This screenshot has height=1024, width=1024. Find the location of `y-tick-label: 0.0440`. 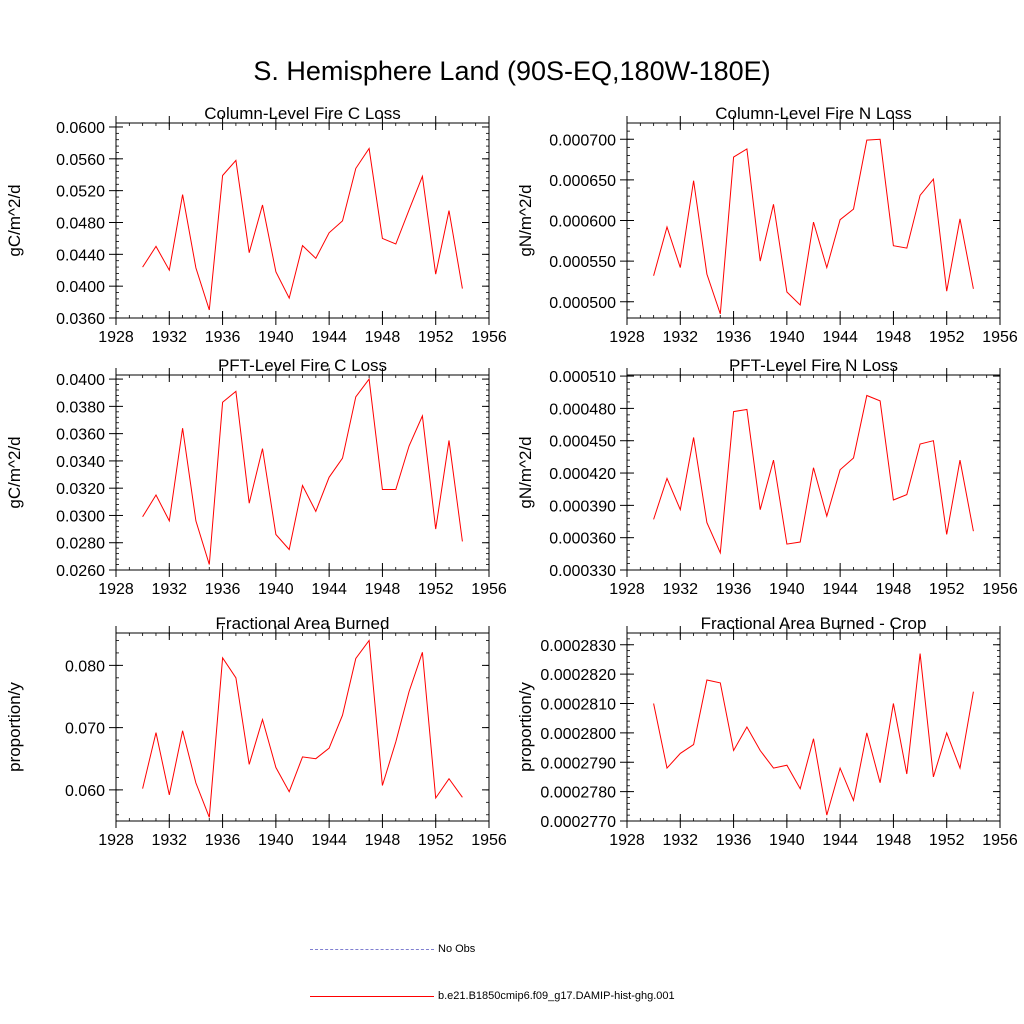

y-tick-label: 0.0440 is located at coordinates (80, 255).